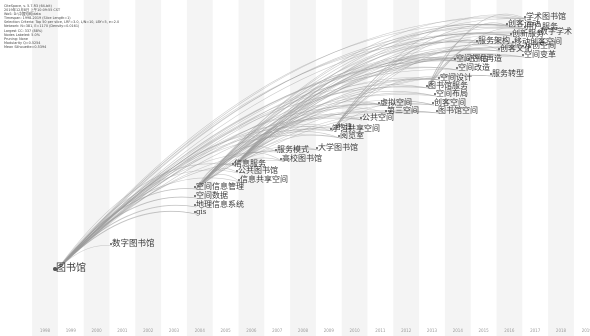 The height and width of the screenshot is (336, 590). What do you see at coordinates (540, 54) in the screenshot?
I see `keyword-label: 空间变革` at bounding box center [540, 54].